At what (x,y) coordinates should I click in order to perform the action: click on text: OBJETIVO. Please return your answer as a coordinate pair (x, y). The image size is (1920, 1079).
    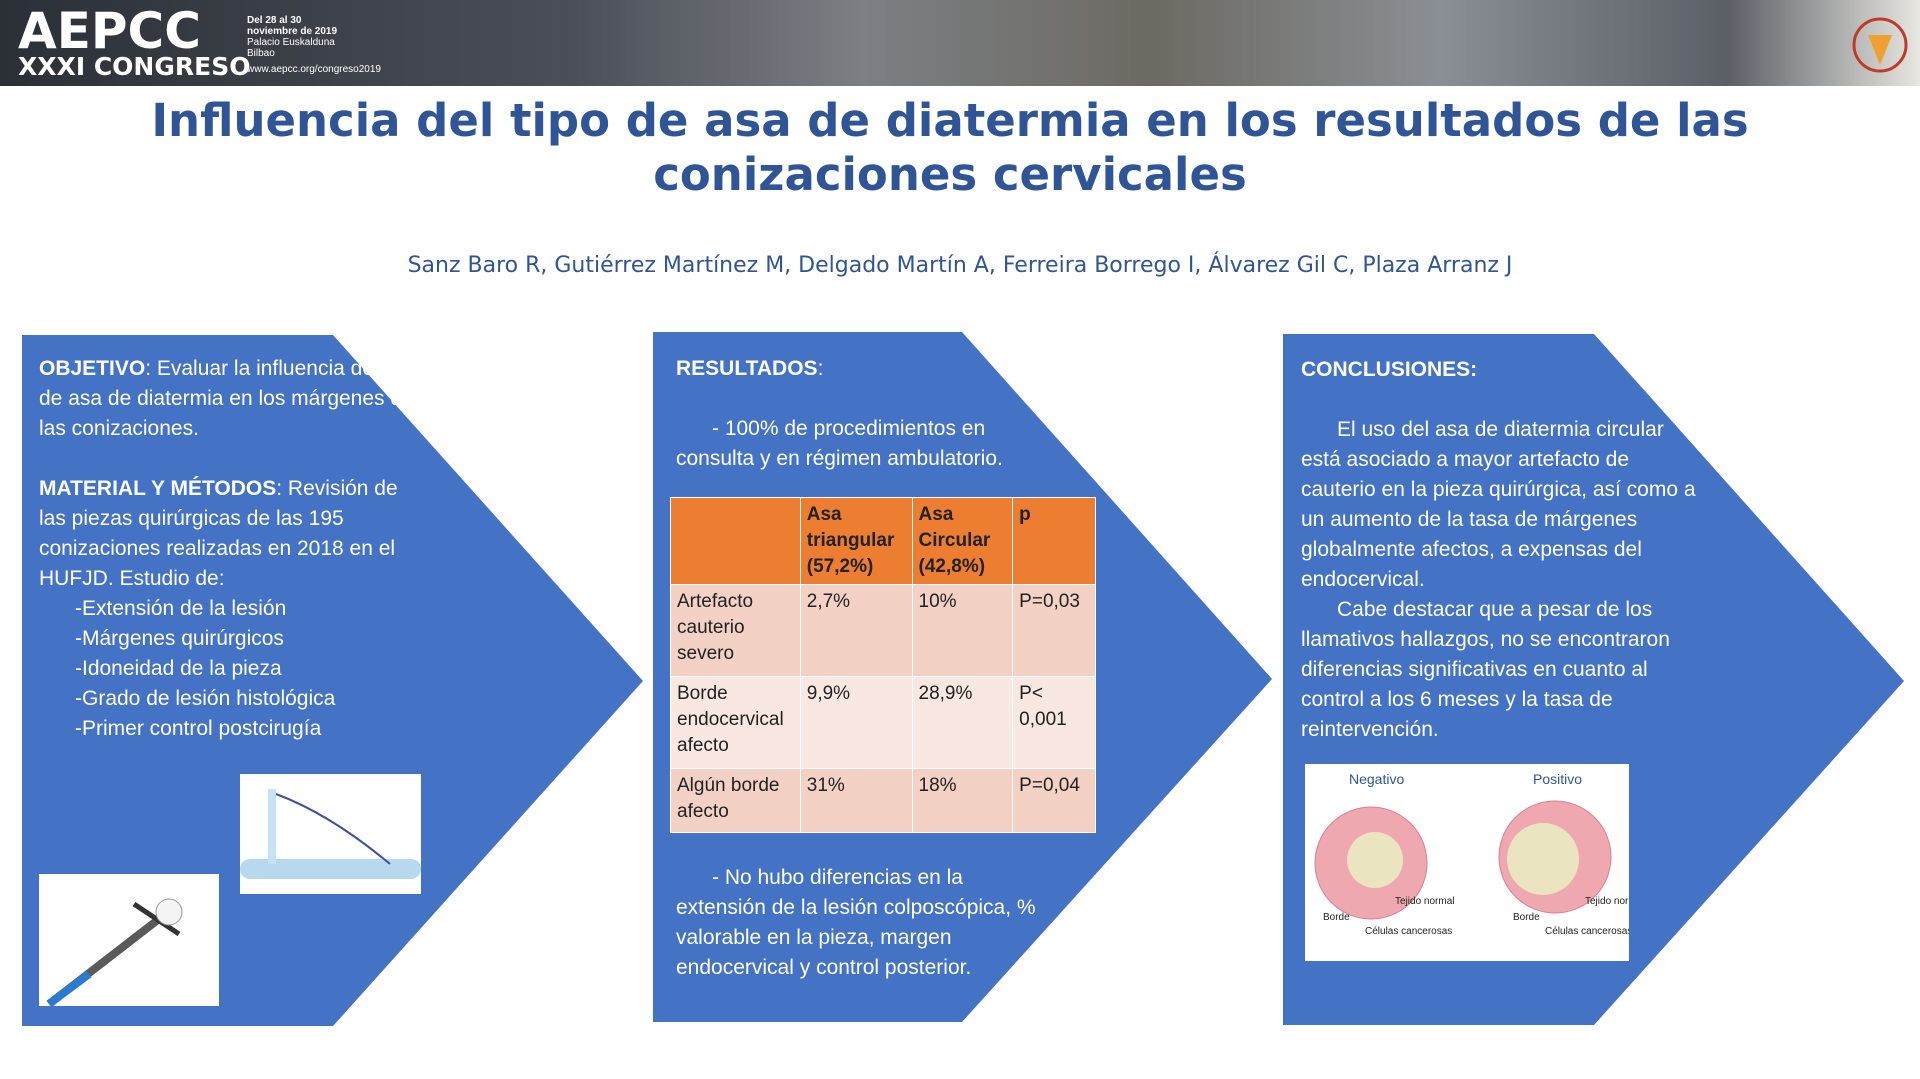
    Looking at the image, I should click on (92, 368).